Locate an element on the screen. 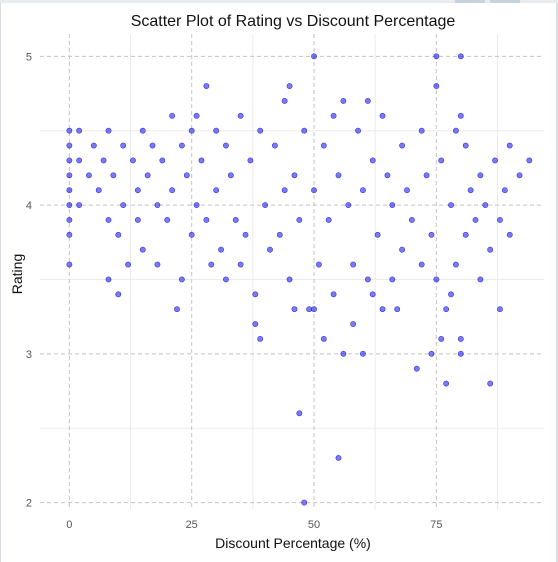 This screenshot has width=558, height=562. window-top-edge is located at coordinates (279, 1).